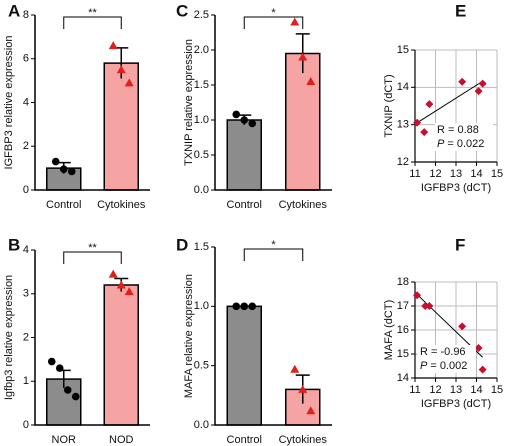 The height and width of the screenshot is (446, 520). Describe the element at coordinates (476, 390) in the screenshot. I see `x-tick-label: 14` at that location.